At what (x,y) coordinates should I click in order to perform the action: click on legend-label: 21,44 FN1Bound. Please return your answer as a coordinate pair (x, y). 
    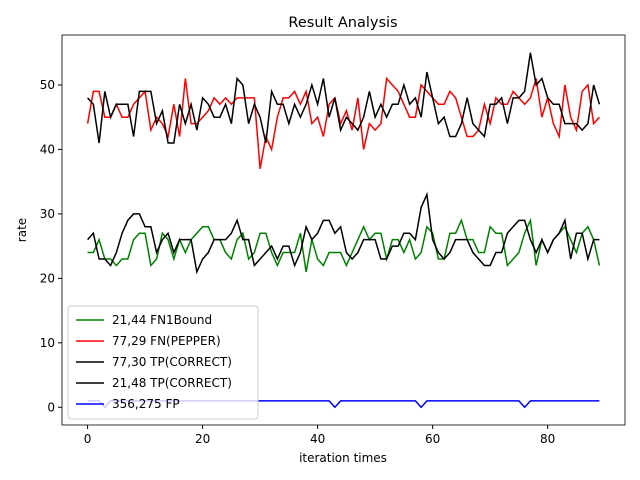
    Looking at the image, I should click on (162, 320).